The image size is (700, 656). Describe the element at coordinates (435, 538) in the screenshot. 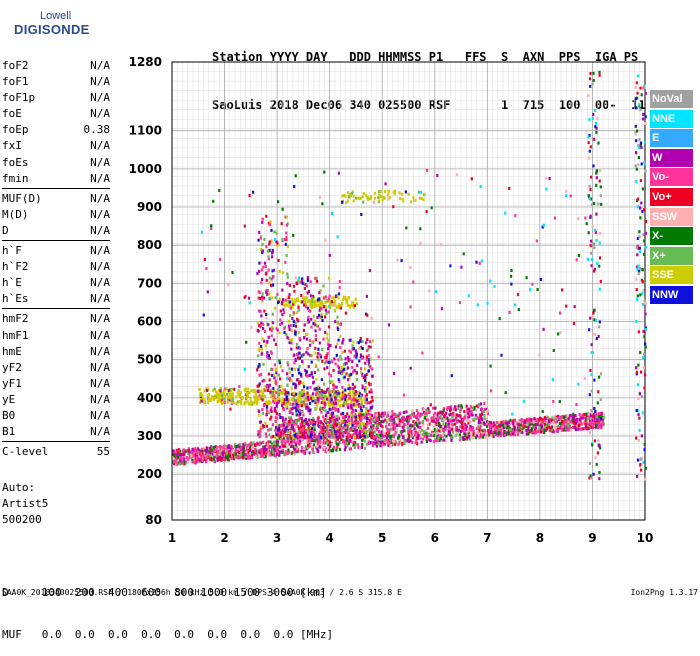

I see `x-tick-label: 6` at that location.